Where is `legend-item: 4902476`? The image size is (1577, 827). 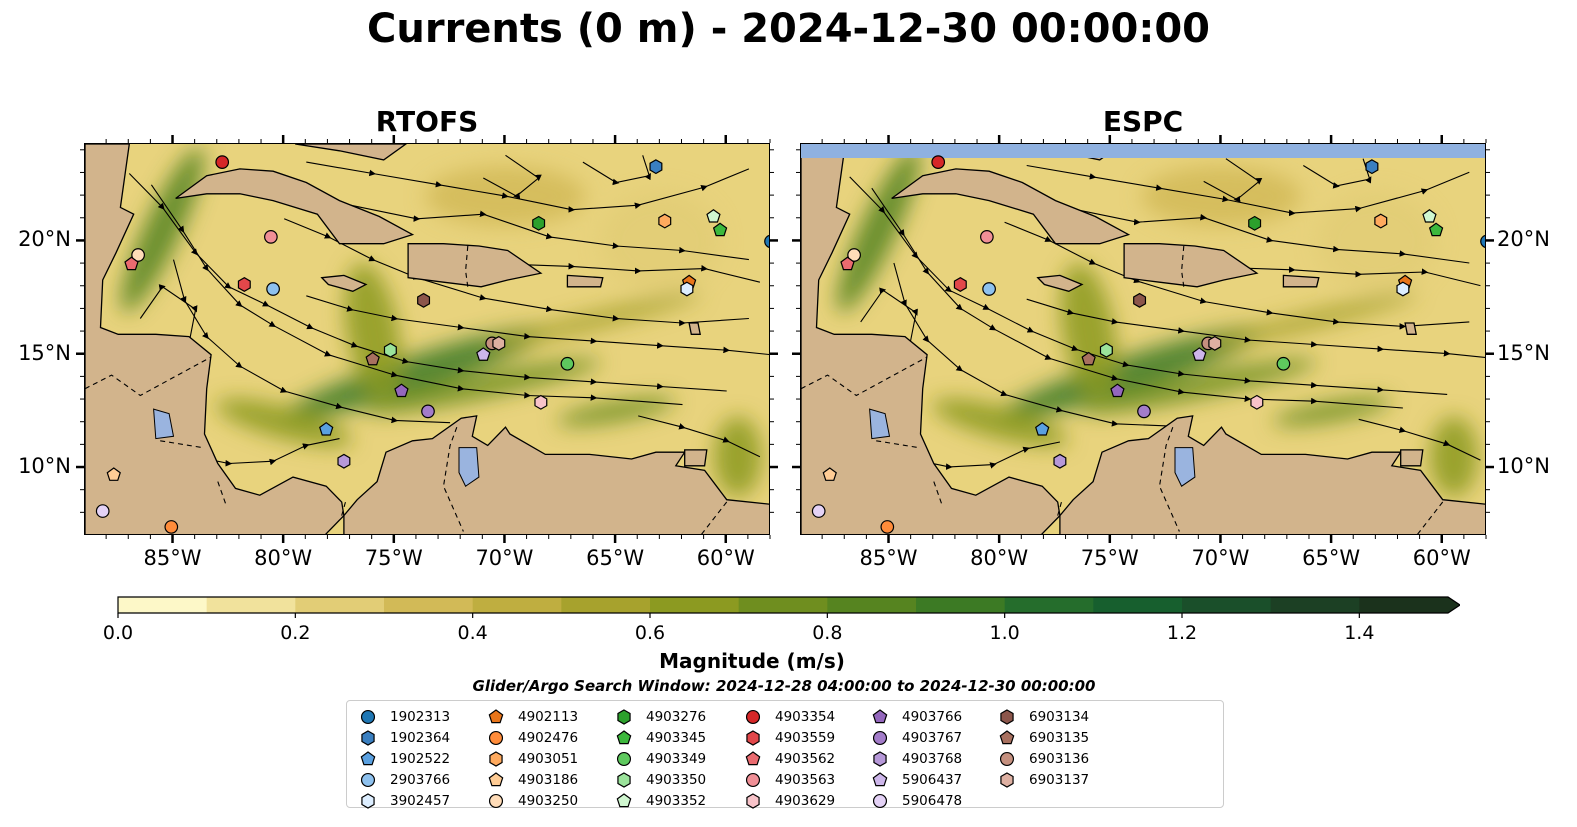
legend-item: 4902476 is located at coordinates (532, 738).